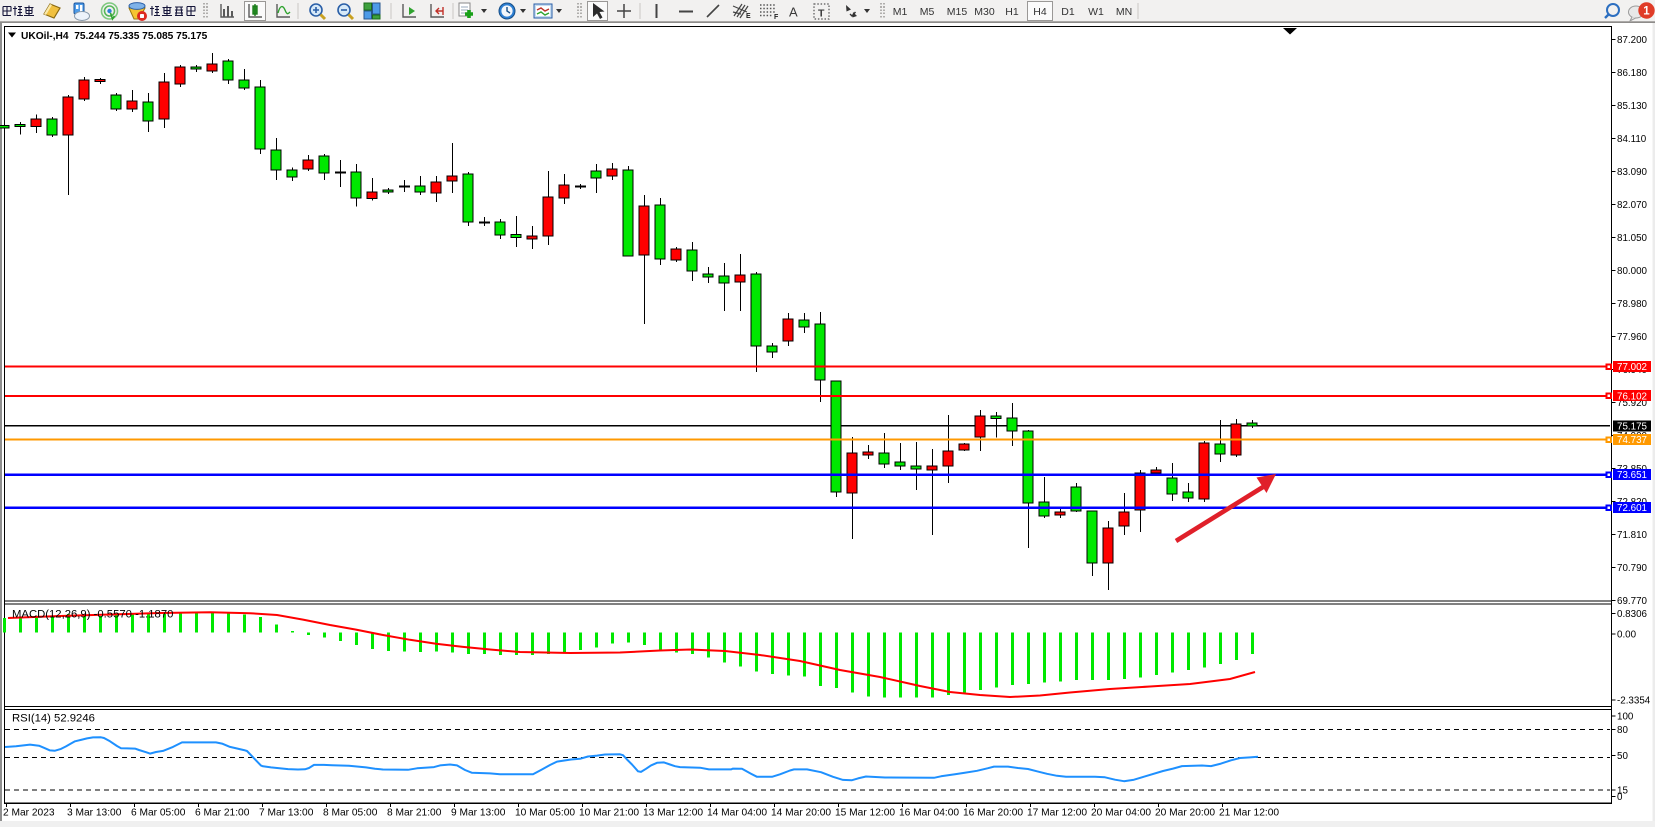 Image resolution: width=1655 pixels, height=827 pixels. I want to click on svg-text: A, so click(793, 12).